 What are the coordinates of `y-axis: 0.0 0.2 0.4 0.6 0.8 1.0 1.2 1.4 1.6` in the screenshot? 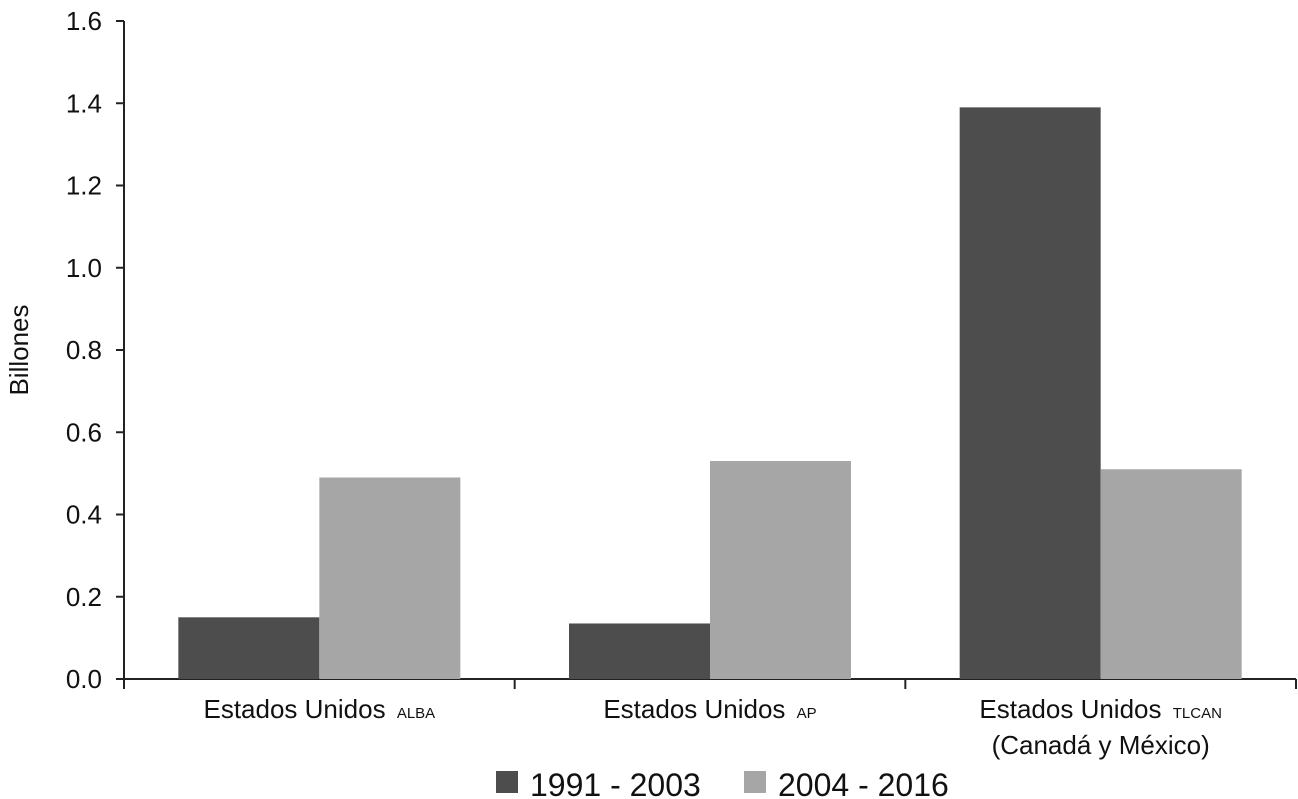 It's located at (95, 350).